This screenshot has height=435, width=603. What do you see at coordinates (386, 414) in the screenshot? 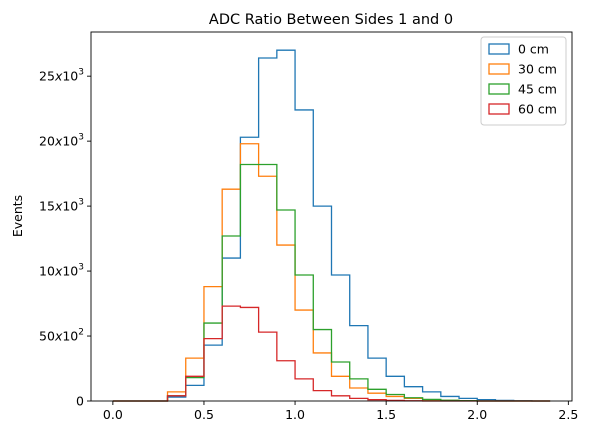
I see `x-tick-label-3: 1.5` at bounding box center [386, 414].